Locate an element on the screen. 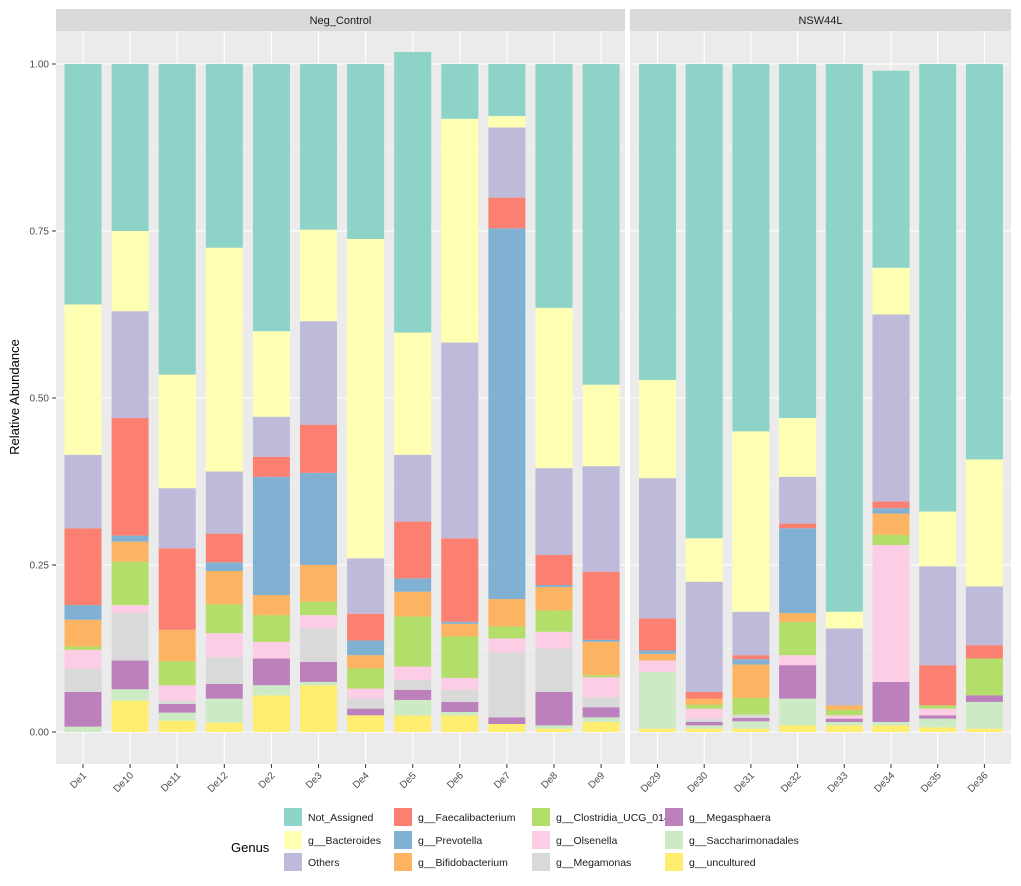  bar-segment-De32-g__Clostridia_UCG_014 is located at coordinates (798, 638).